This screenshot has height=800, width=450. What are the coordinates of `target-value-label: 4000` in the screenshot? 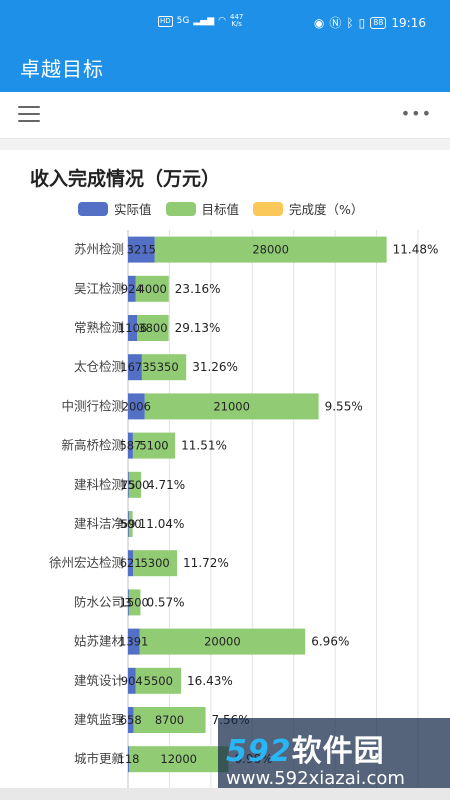 It's located at (152, 289).